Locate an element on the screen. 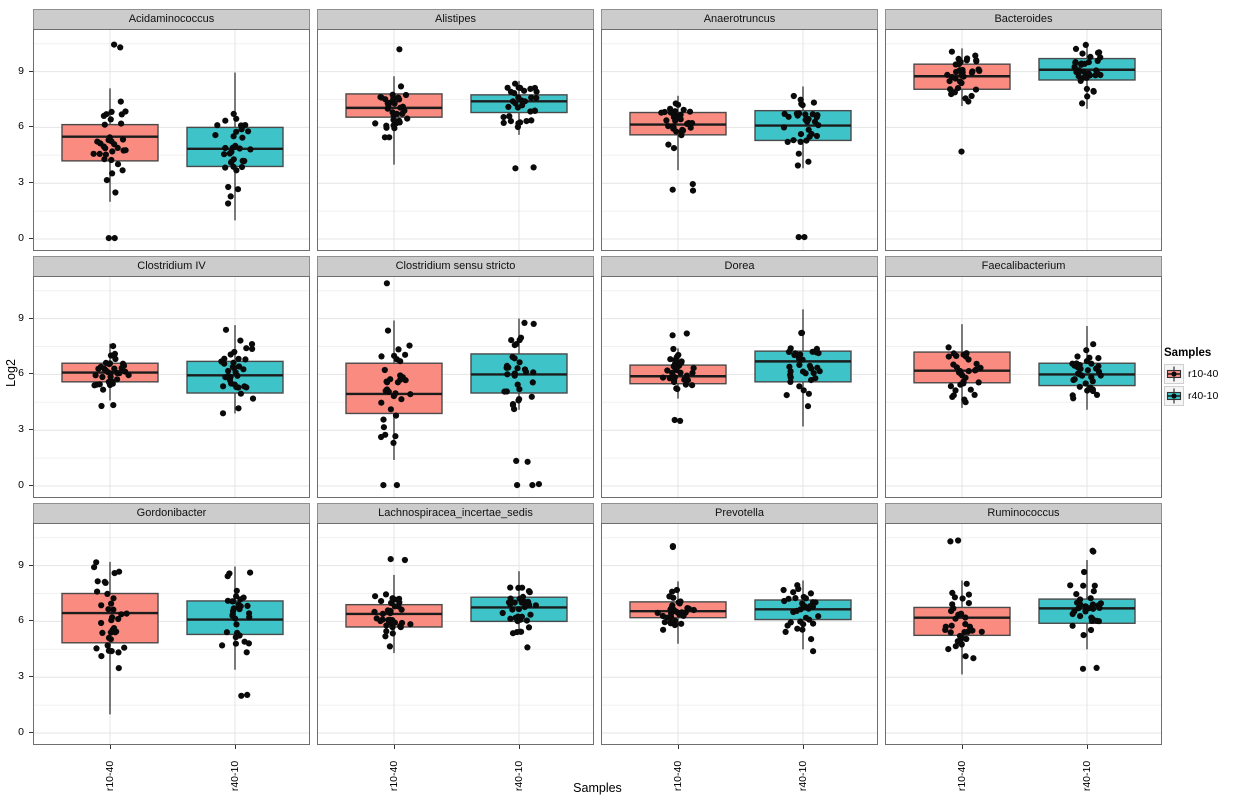  facet-panel: Clostridium IV is located at coordinates (171, 377).